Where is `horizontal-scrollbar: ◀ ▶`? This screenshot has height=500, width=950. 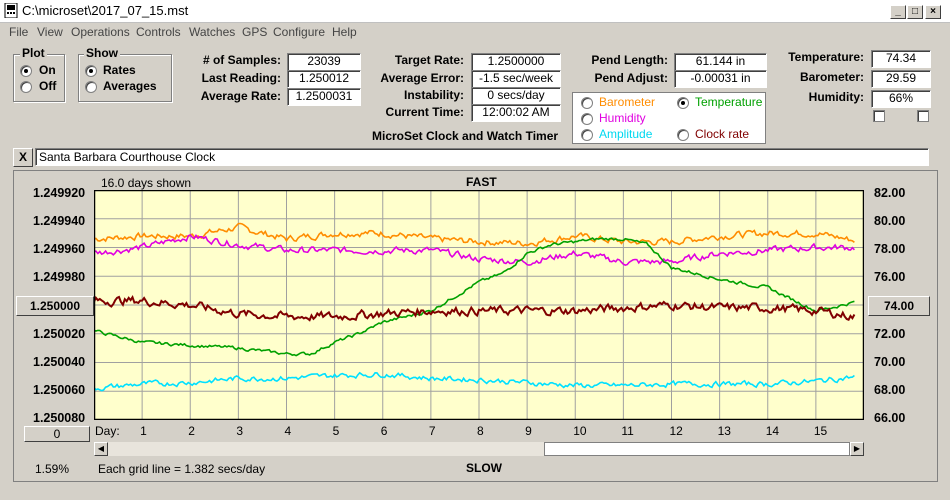
horizontal-scrollbar: ◀ ▶ is located at coordinates (479, 449).